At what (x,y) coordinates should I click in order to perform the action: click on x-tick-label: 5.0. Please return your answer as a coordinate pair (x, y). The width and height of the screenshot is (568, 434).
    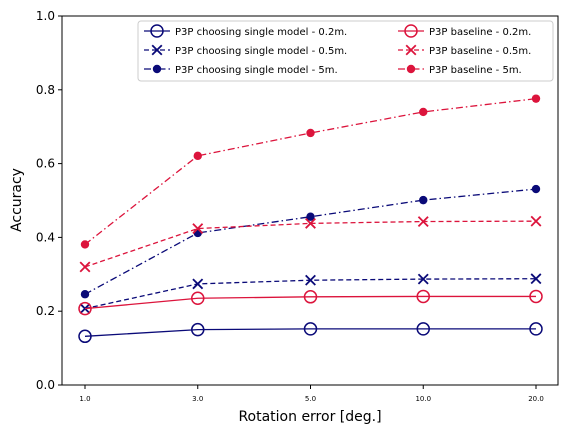
    Looking at the image, I should click on (310, 399).